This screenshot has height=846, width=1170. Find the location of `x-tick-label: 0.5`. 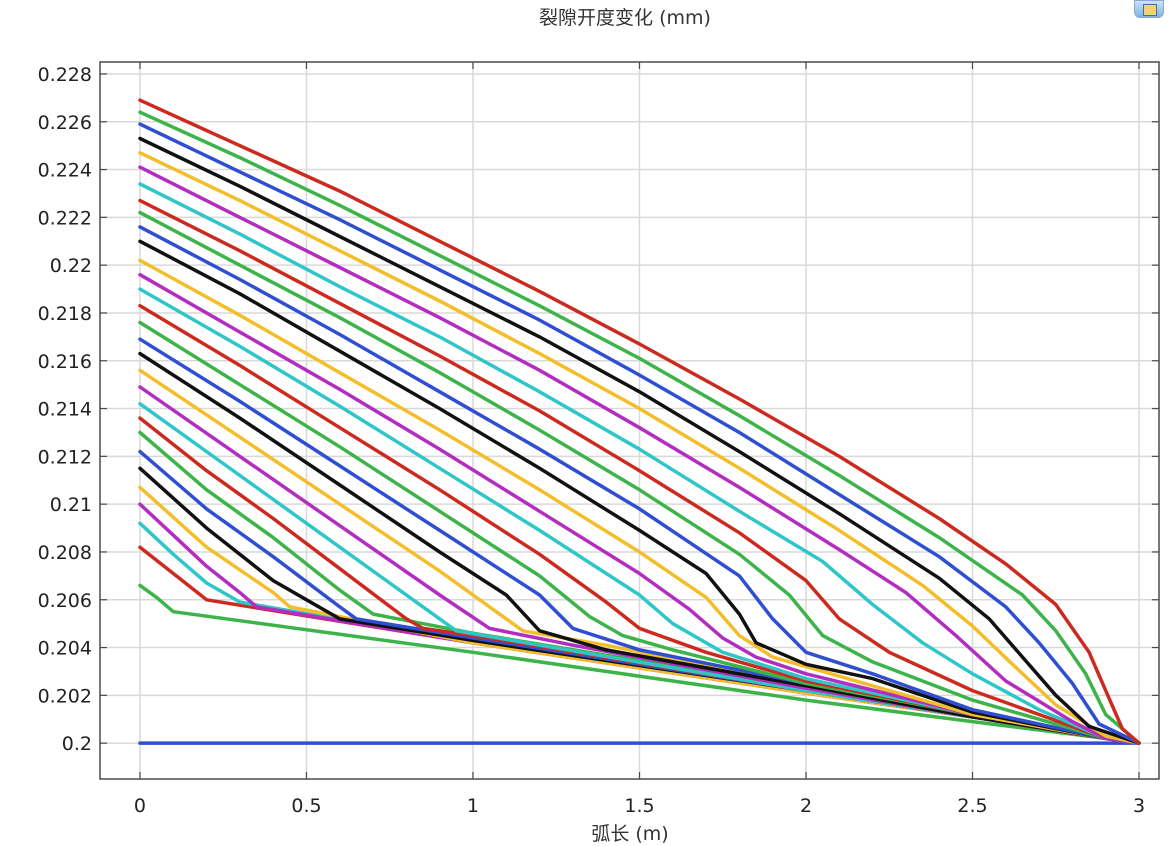

x-tick-label: 0.5 is located at coordinates (306, 806).